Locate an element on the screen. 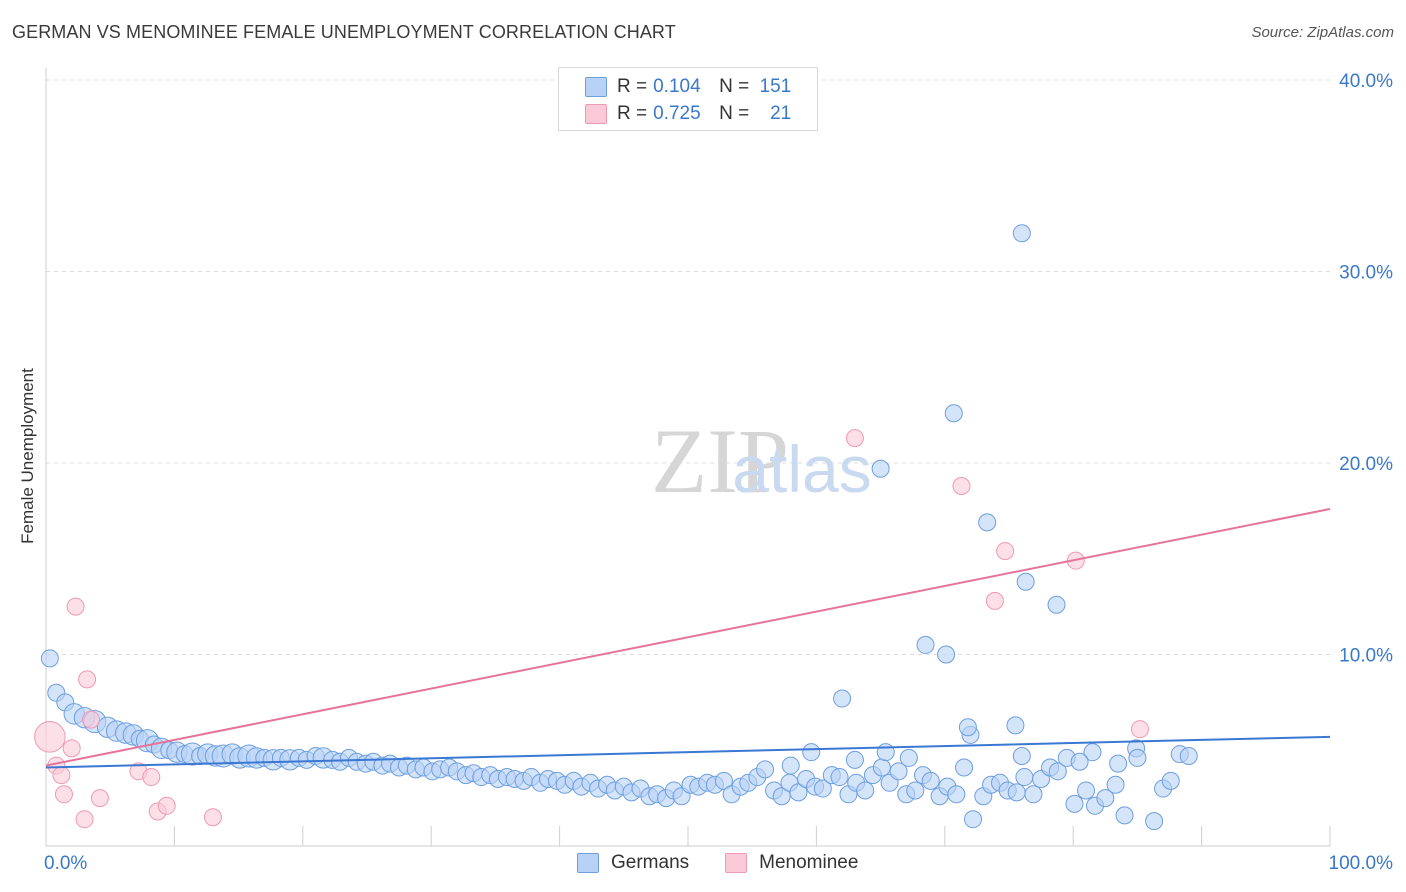 The width and height of the screenshot is (1406, 892). legend-row-germans: R = 0.104 N = 151 is located at coordinates (688, 87).